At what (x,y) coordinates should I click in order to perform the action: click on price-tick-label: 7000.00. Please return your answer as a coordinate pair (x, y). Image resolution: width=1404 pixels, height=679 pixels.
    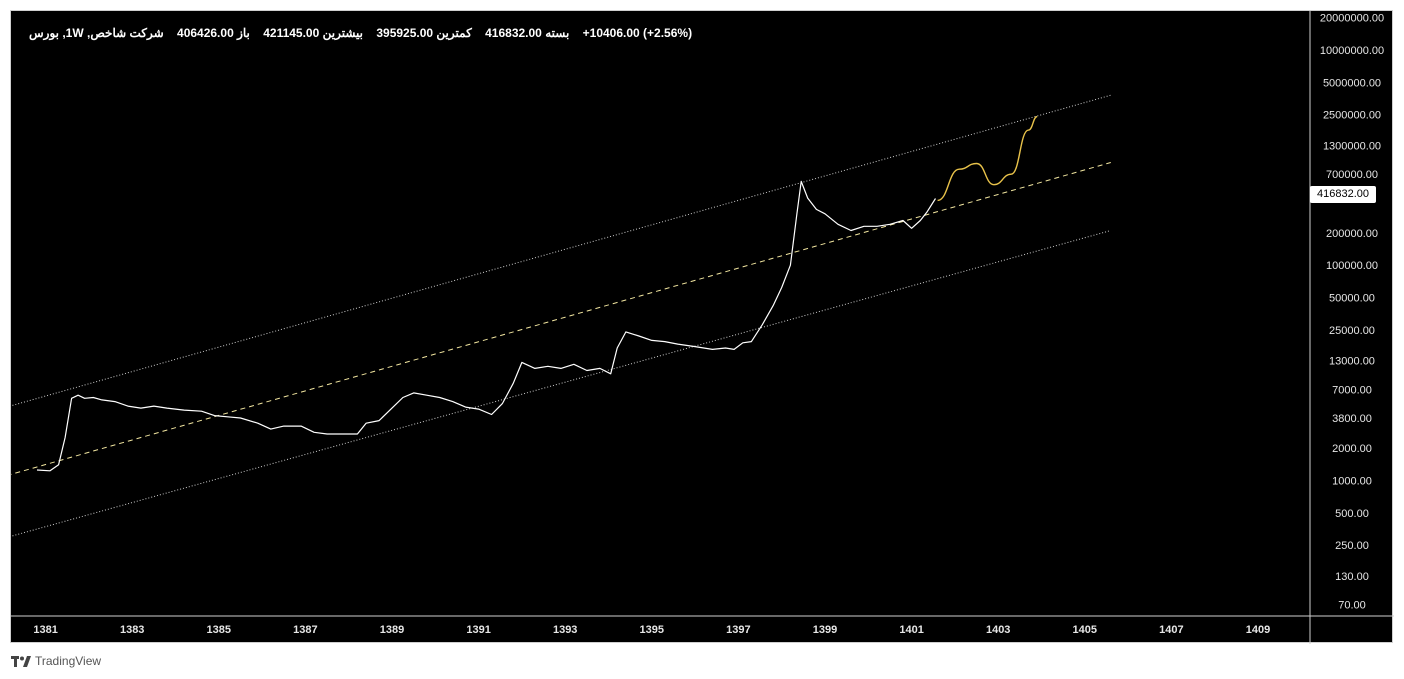
    Looking at the image, I should click on (1352, 391).